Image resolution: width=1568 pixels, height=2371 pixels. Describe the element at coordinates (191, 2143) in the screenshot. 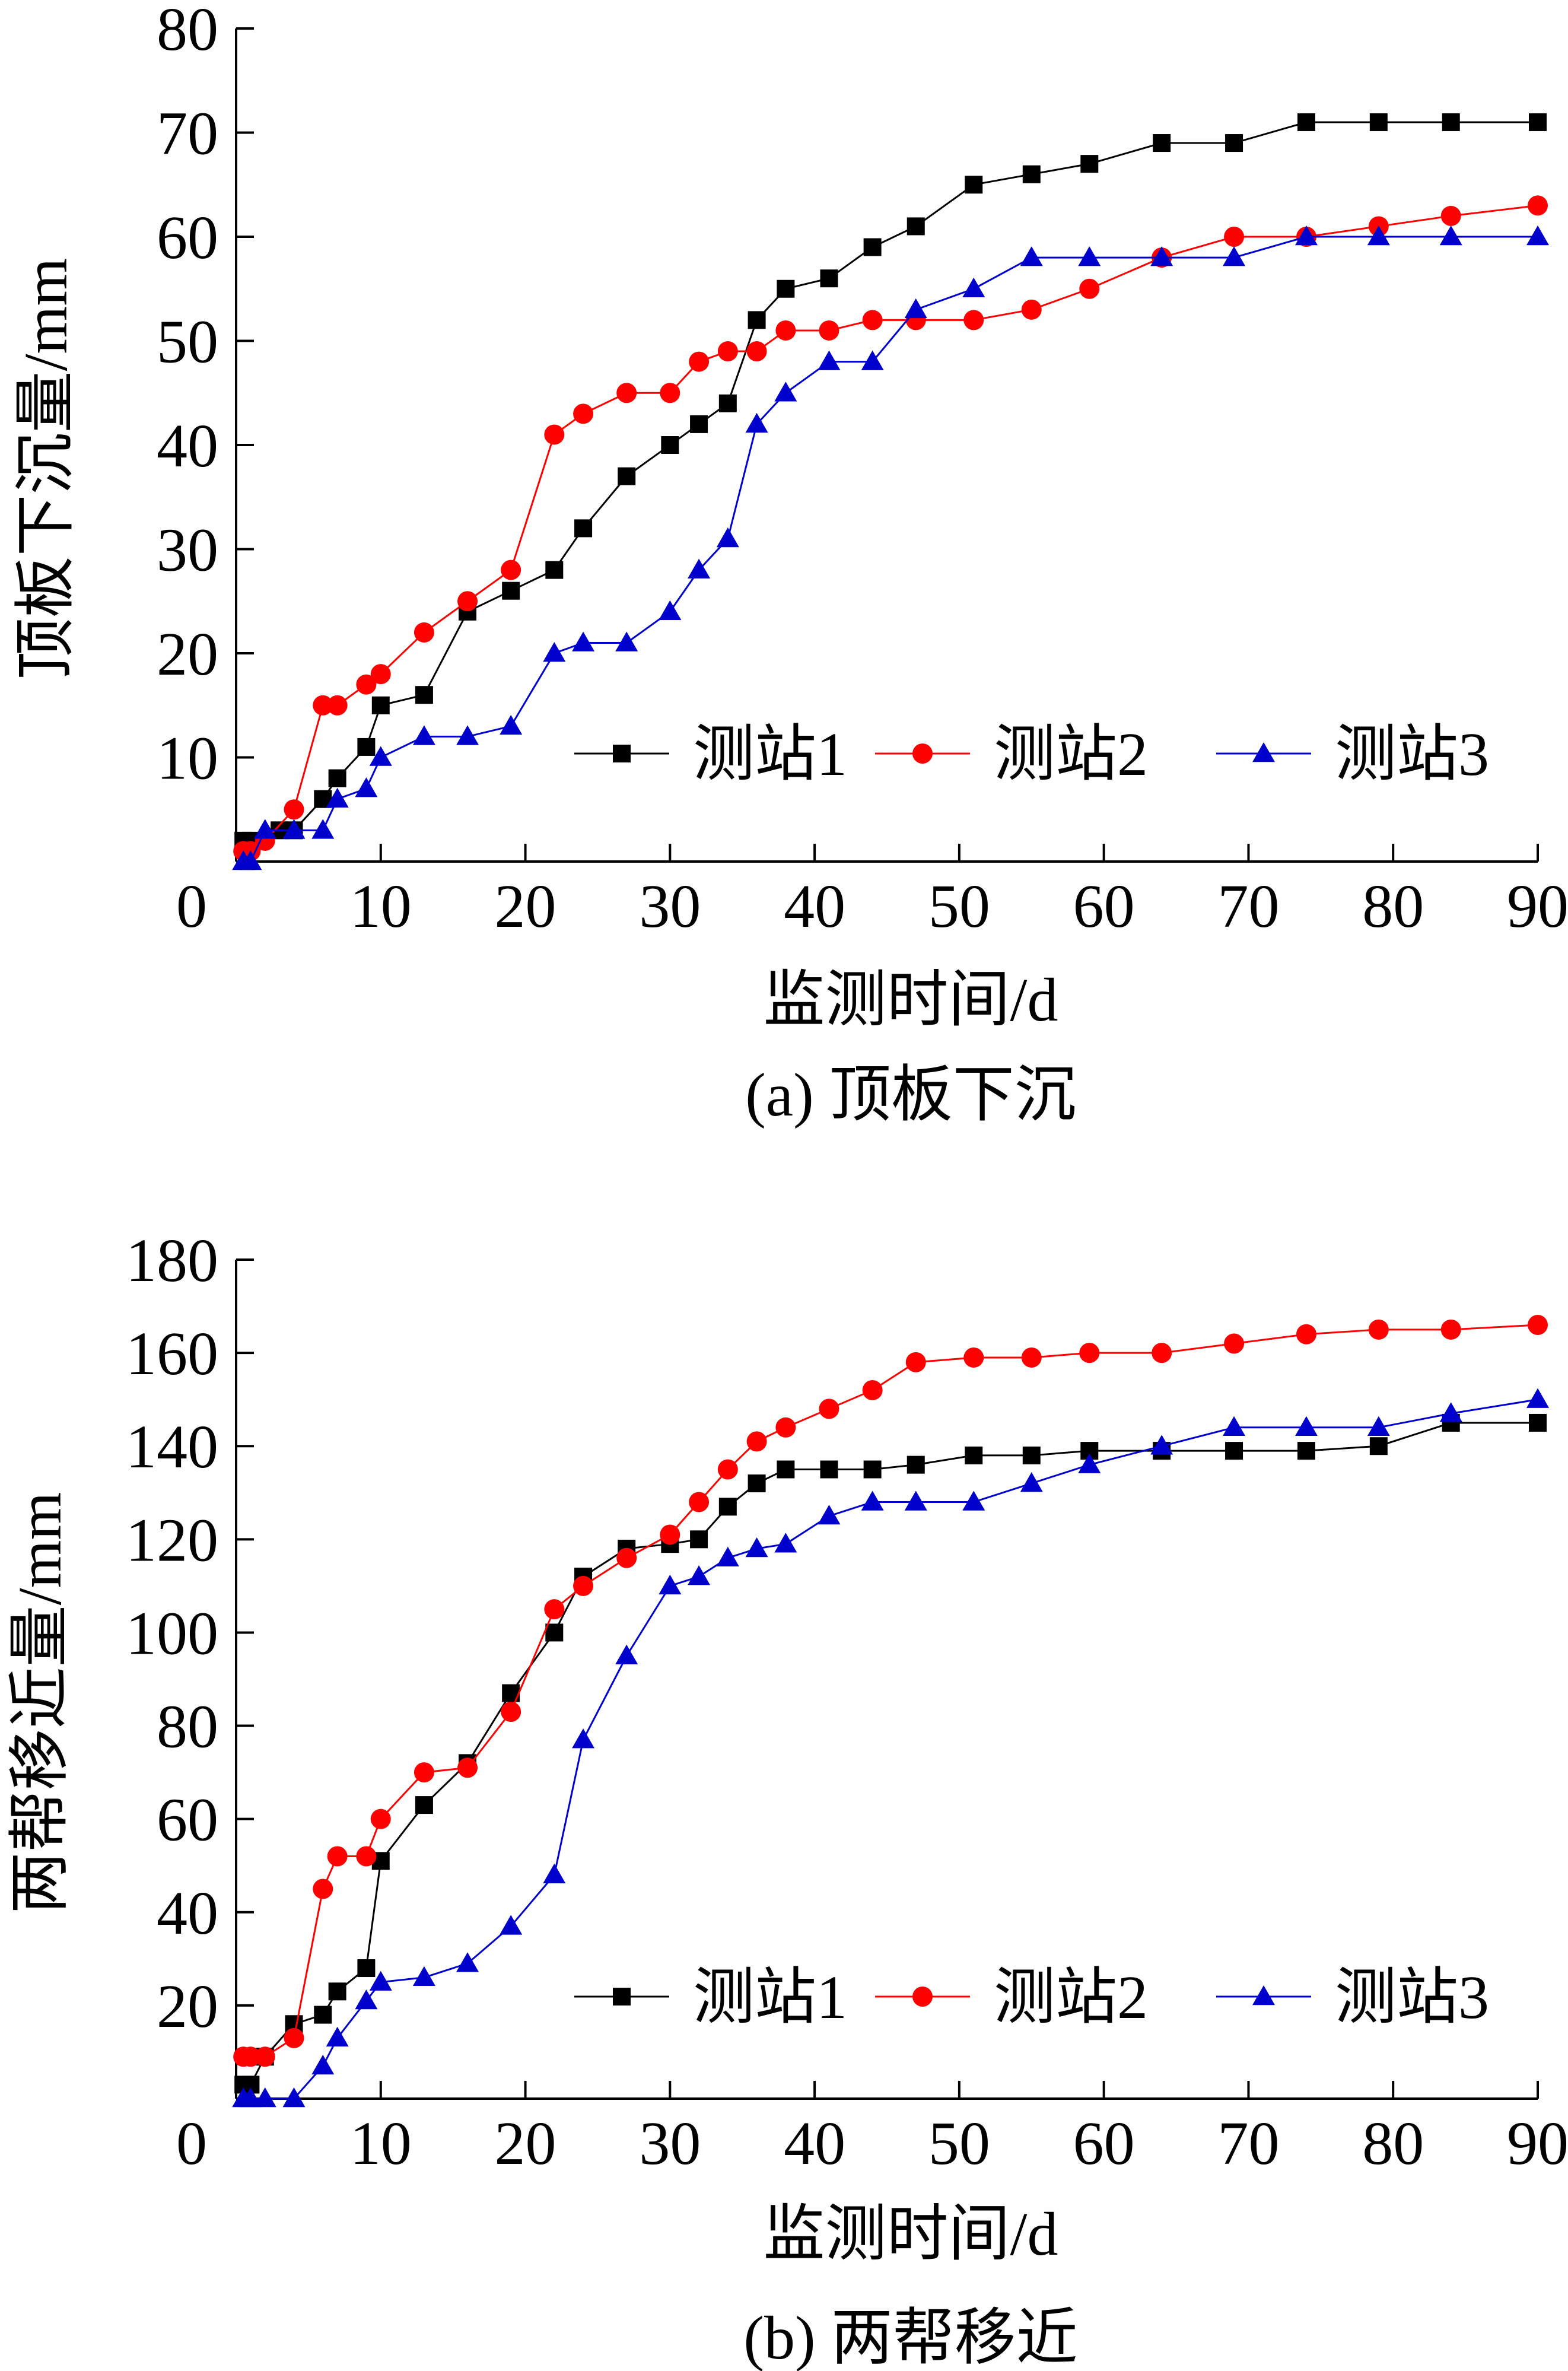

I see `origin-label: 0` at that location.